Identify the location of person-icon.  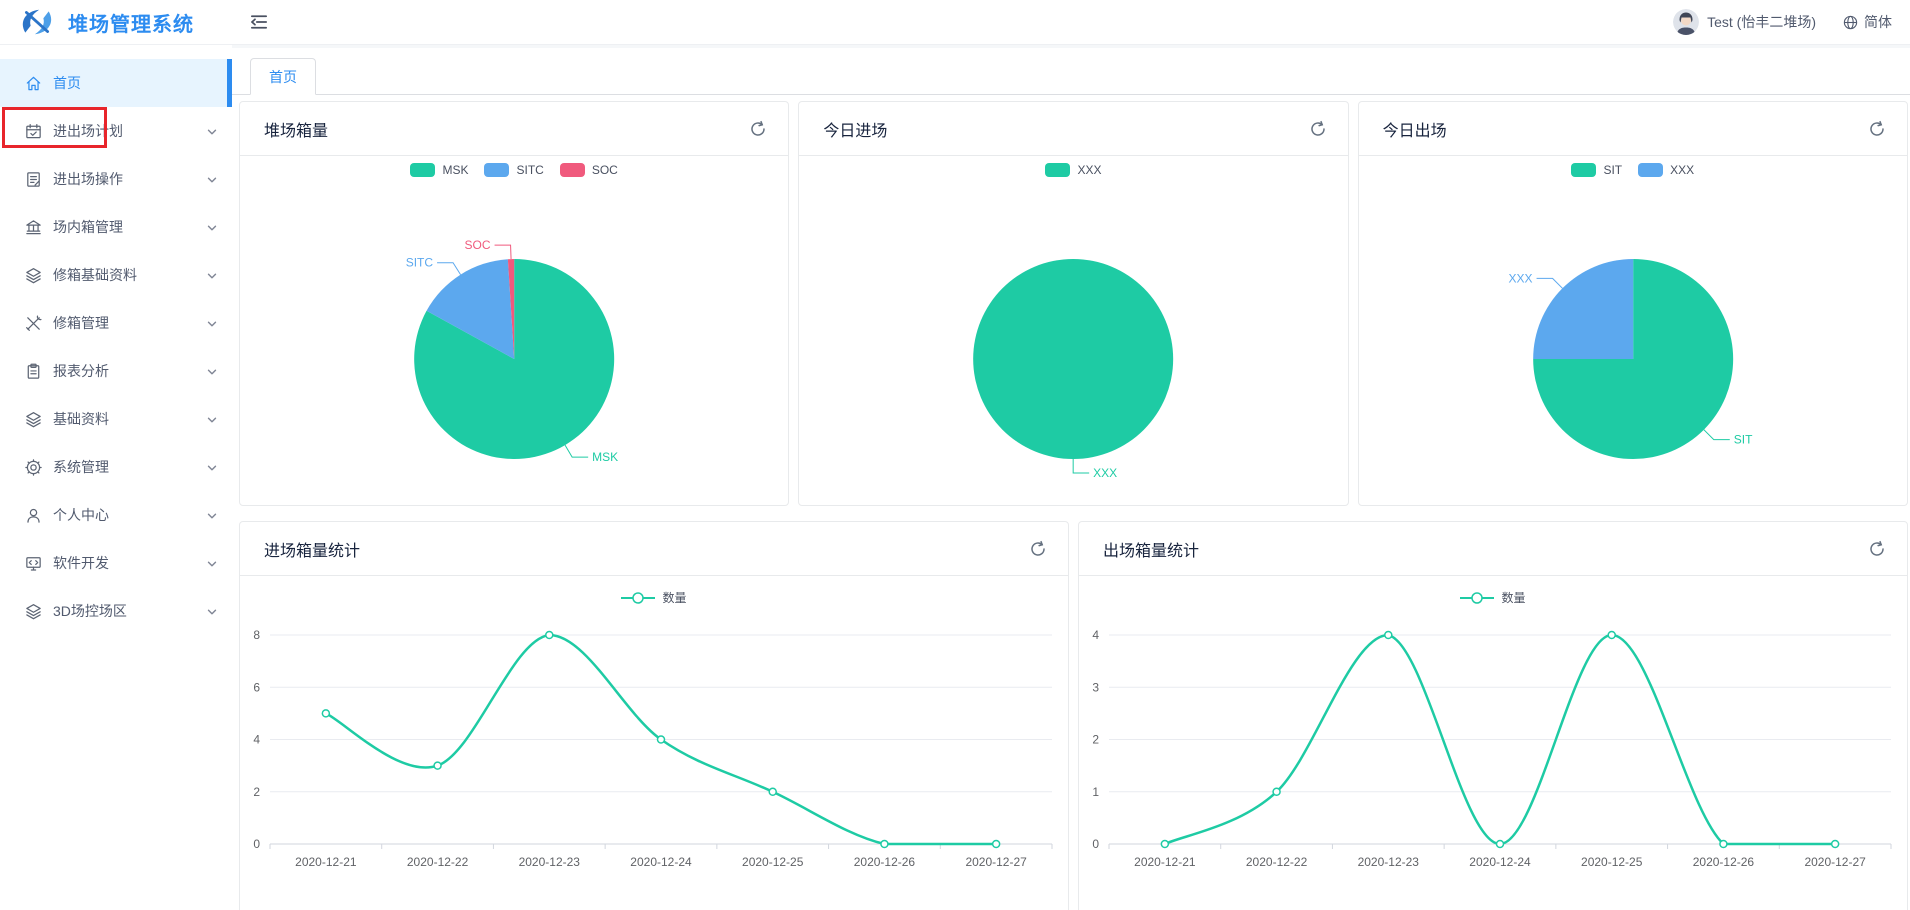
(33, 515).